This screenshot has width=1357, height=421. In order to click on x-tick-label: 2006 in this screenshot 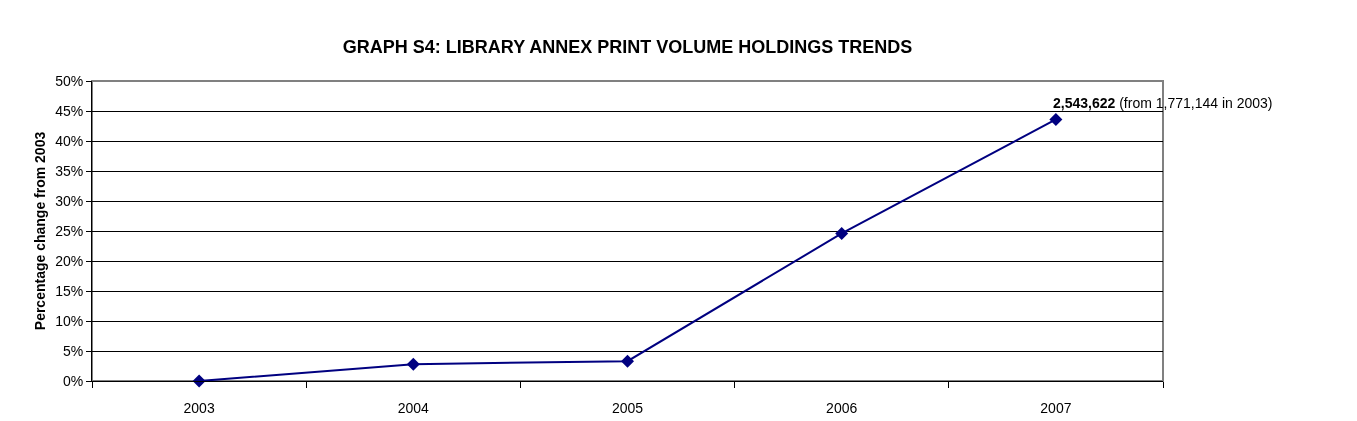, I will do `click(842, 407)`.